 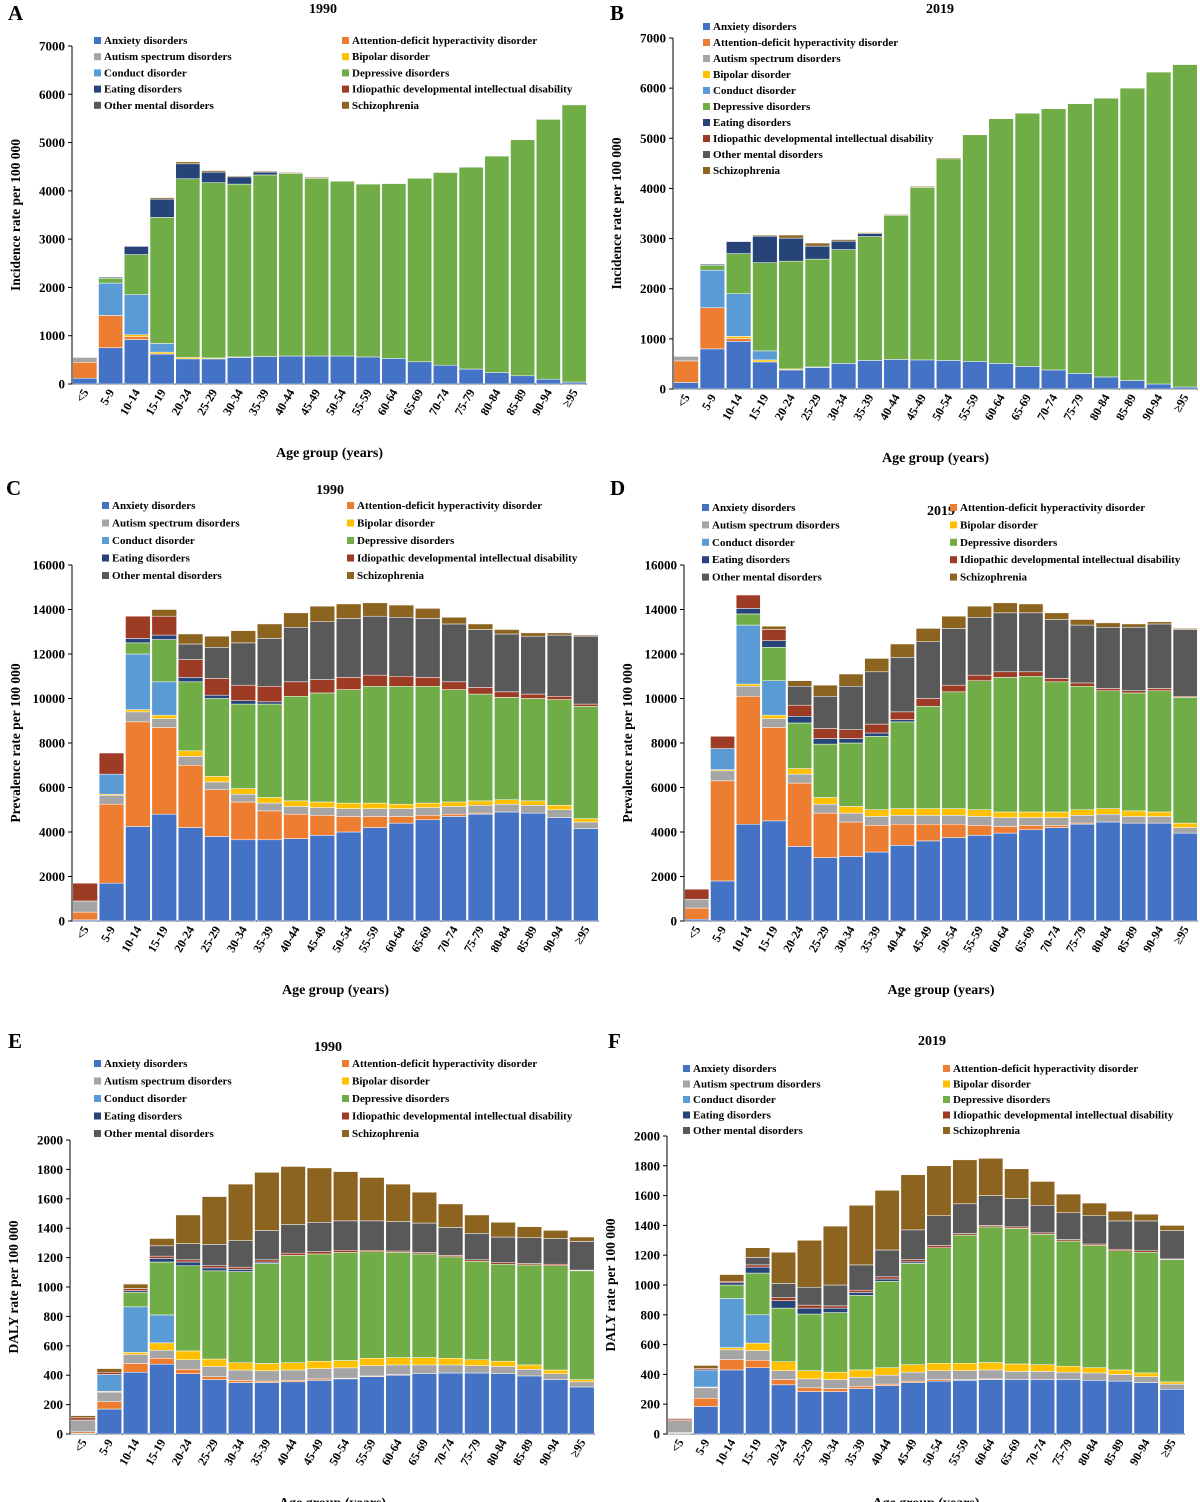 I want to click on y-tick-label: 10000, so click(x=661, y=698).